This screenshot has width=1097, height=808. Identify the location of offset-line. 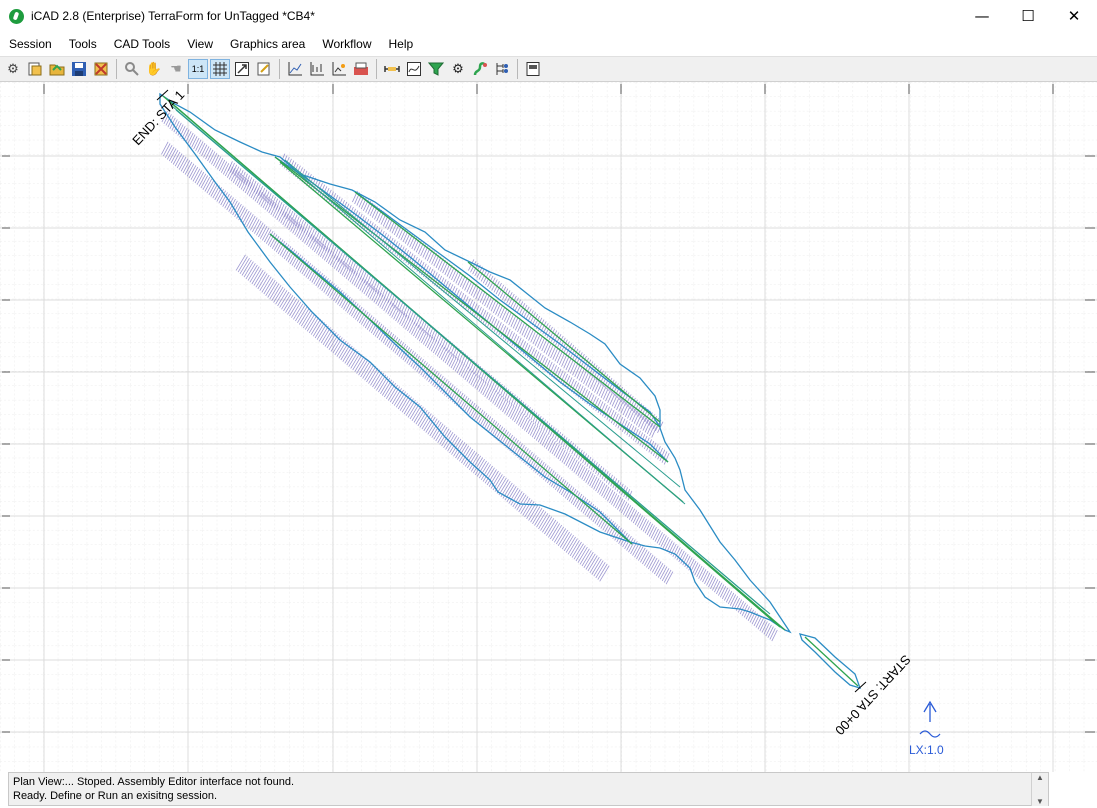
(482, 323).